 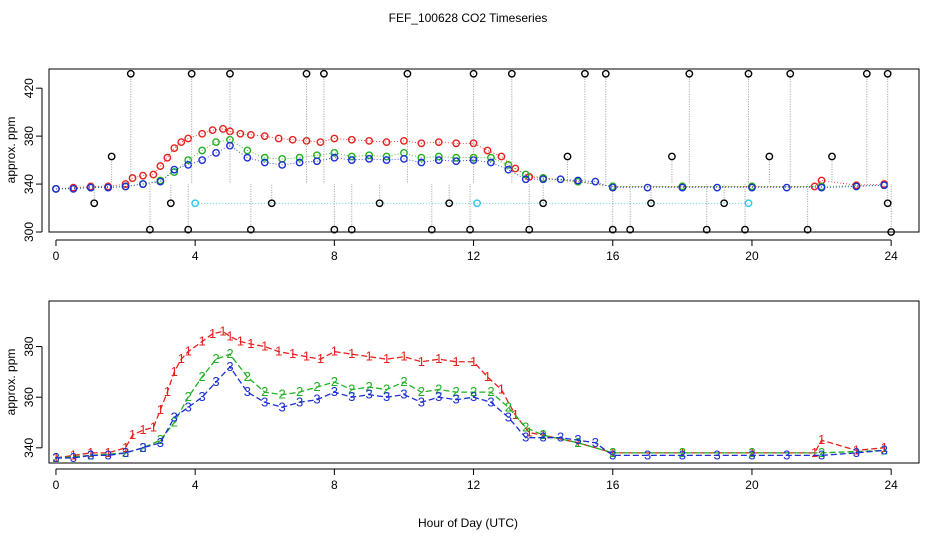 I want to click on bottom-y-tick-label: 340, so click(x=29, y=447).